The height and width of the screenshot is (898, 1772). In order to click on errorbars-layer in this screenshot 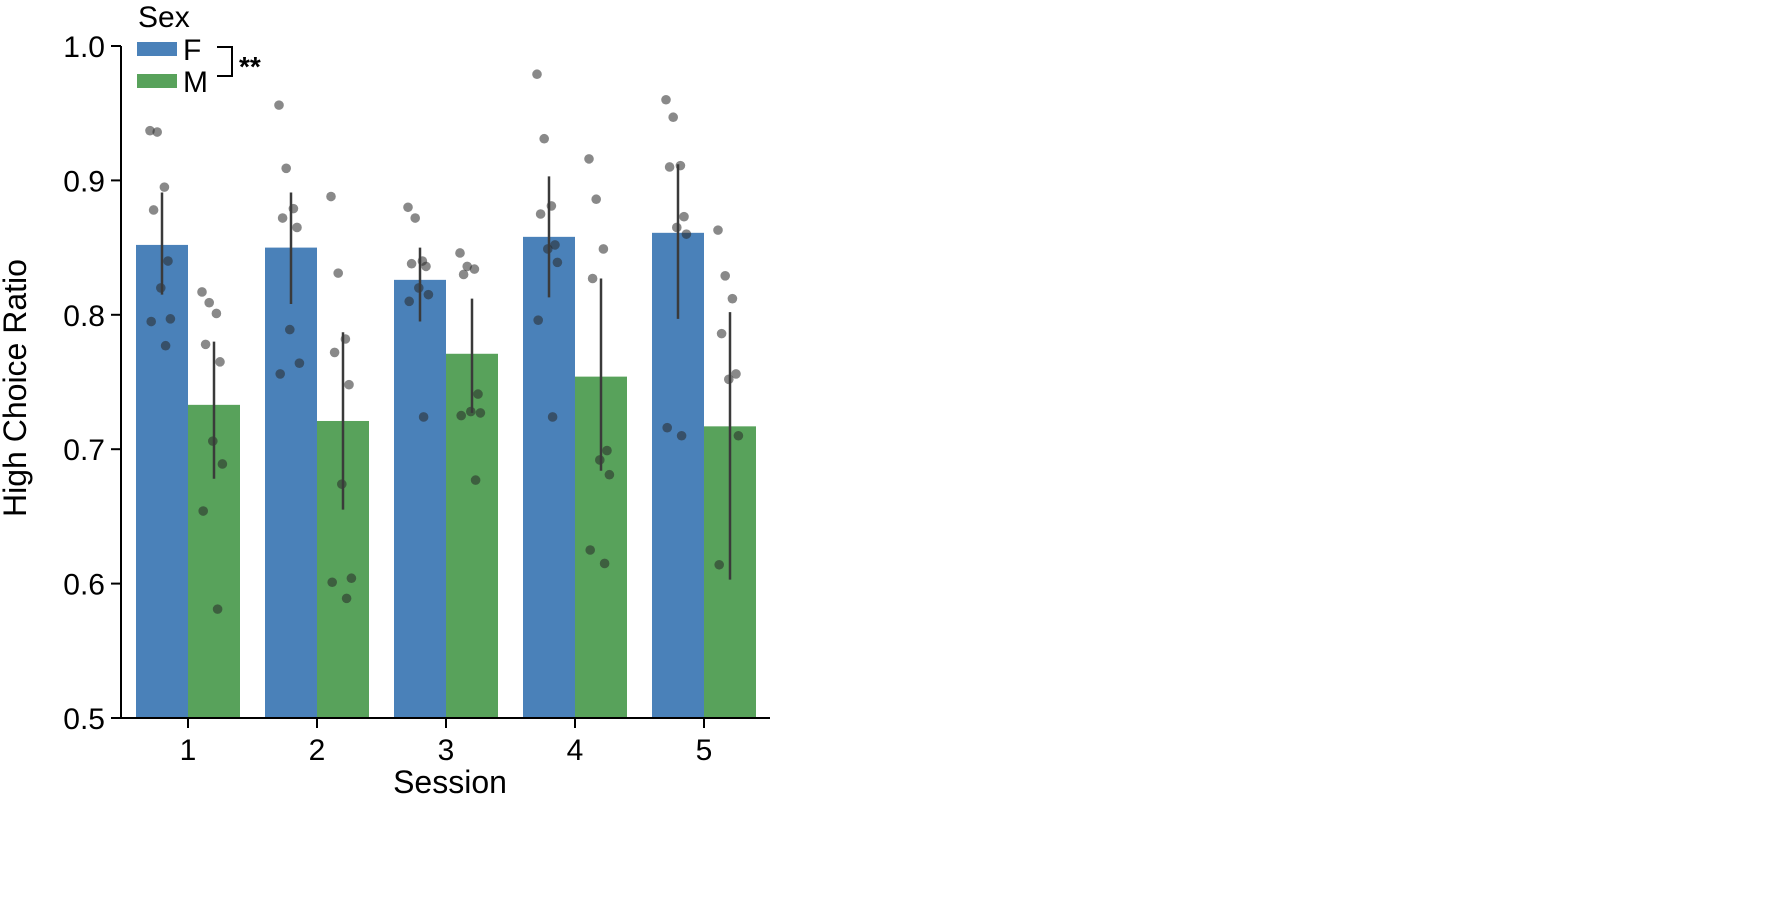, I will do `click(446, 372)`.